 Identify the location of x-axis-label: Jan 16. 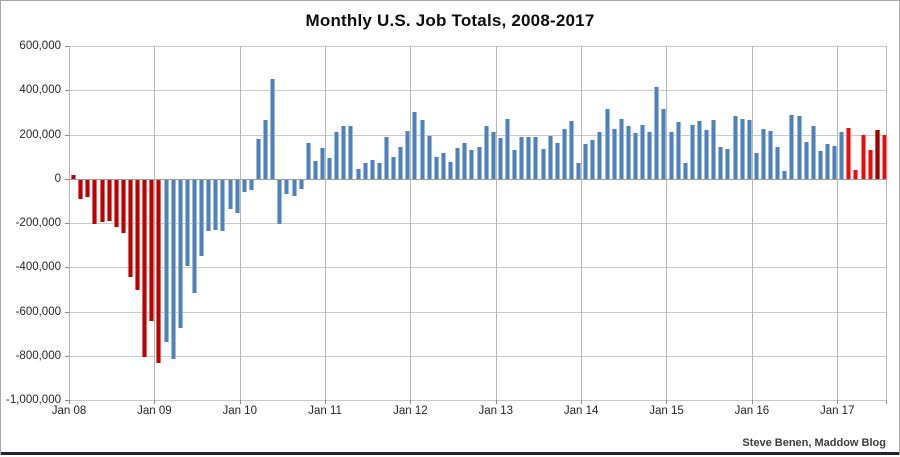
(752, 411).